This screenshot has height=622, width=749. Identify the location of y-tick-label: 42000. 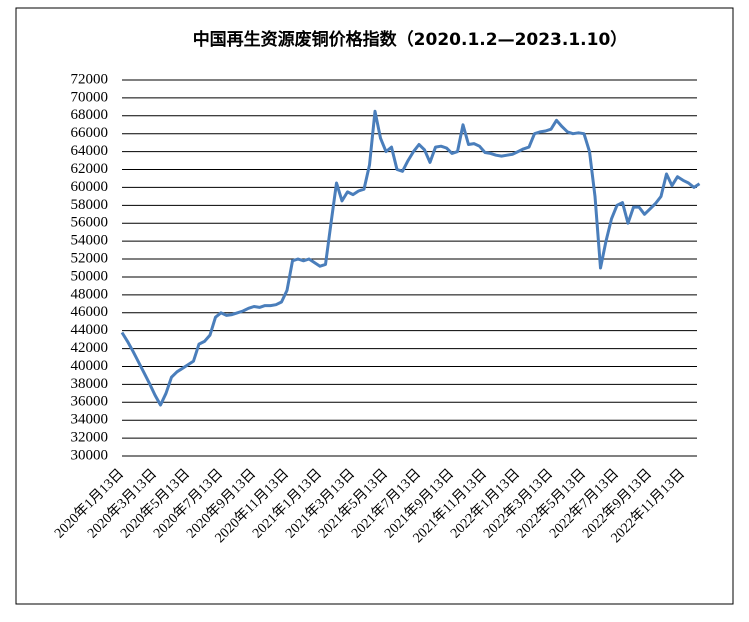
(90, 348).